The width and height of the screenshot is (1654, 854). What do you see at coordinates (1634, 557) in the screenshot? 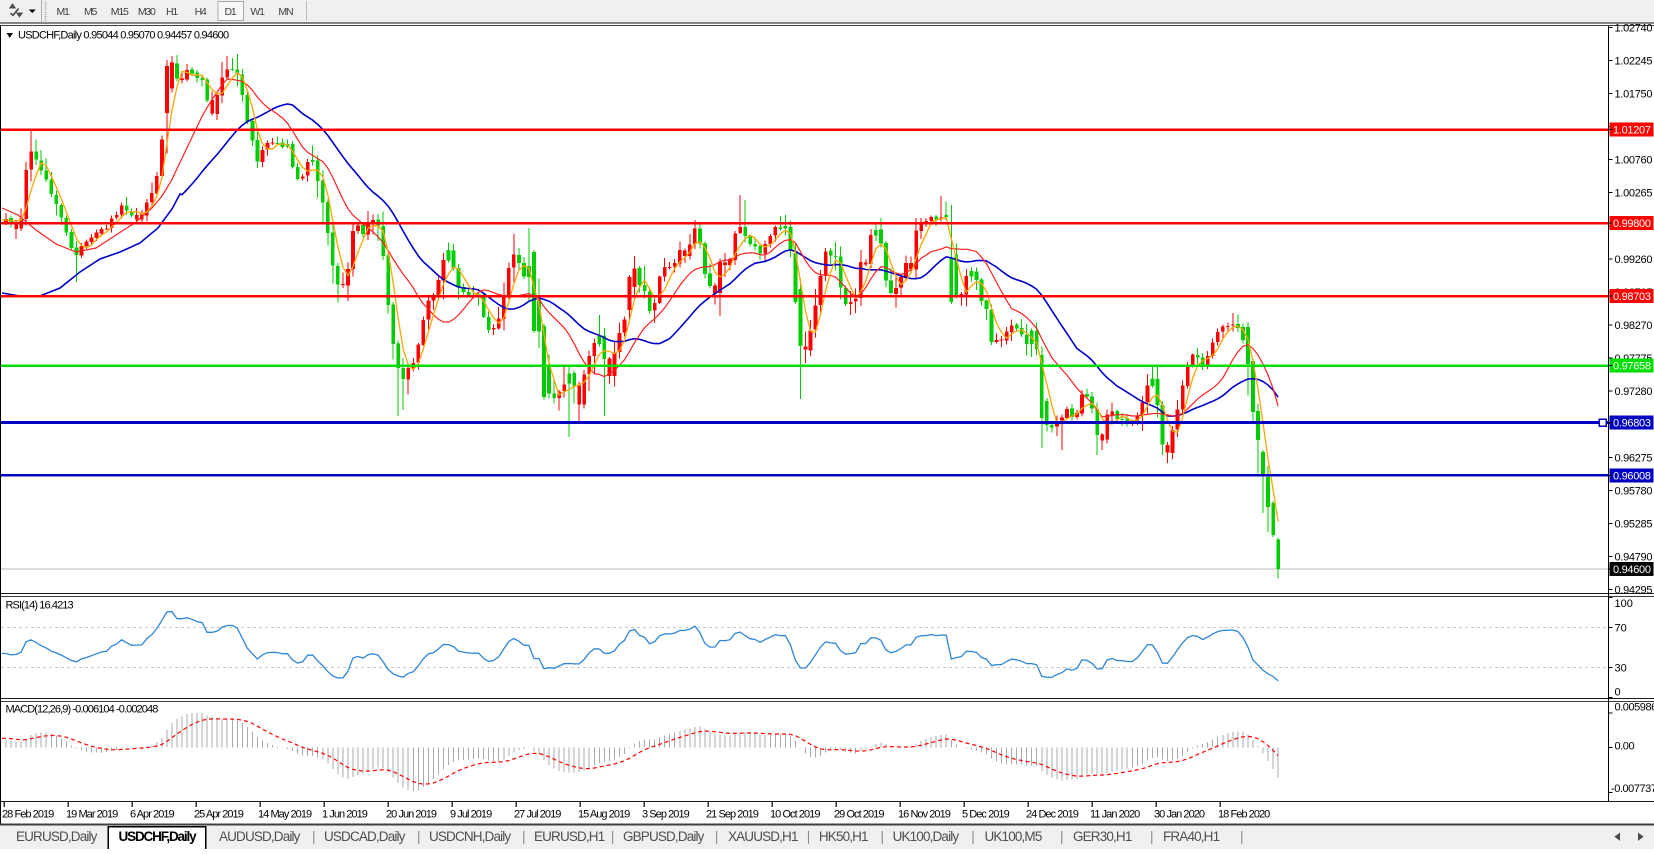
I see `svg-text: 0.94790` at bounding box center [1634, 557].